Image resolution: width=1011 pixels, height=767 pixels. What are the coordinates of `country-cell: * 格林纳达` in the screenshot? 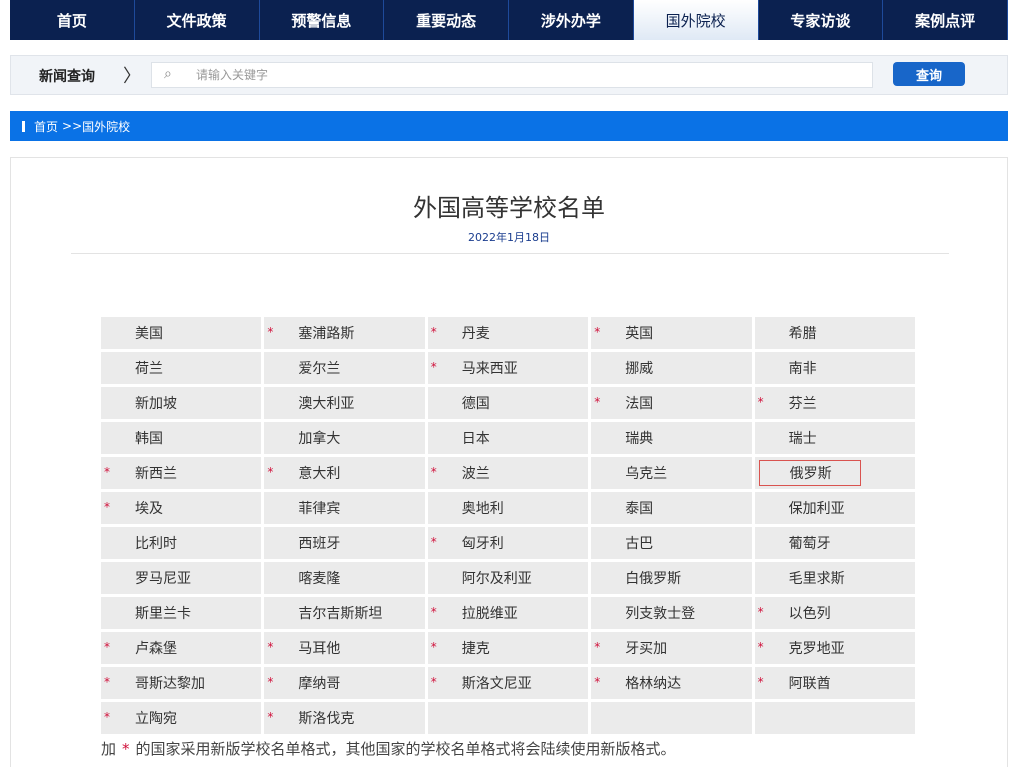 It's located at (671, 683).